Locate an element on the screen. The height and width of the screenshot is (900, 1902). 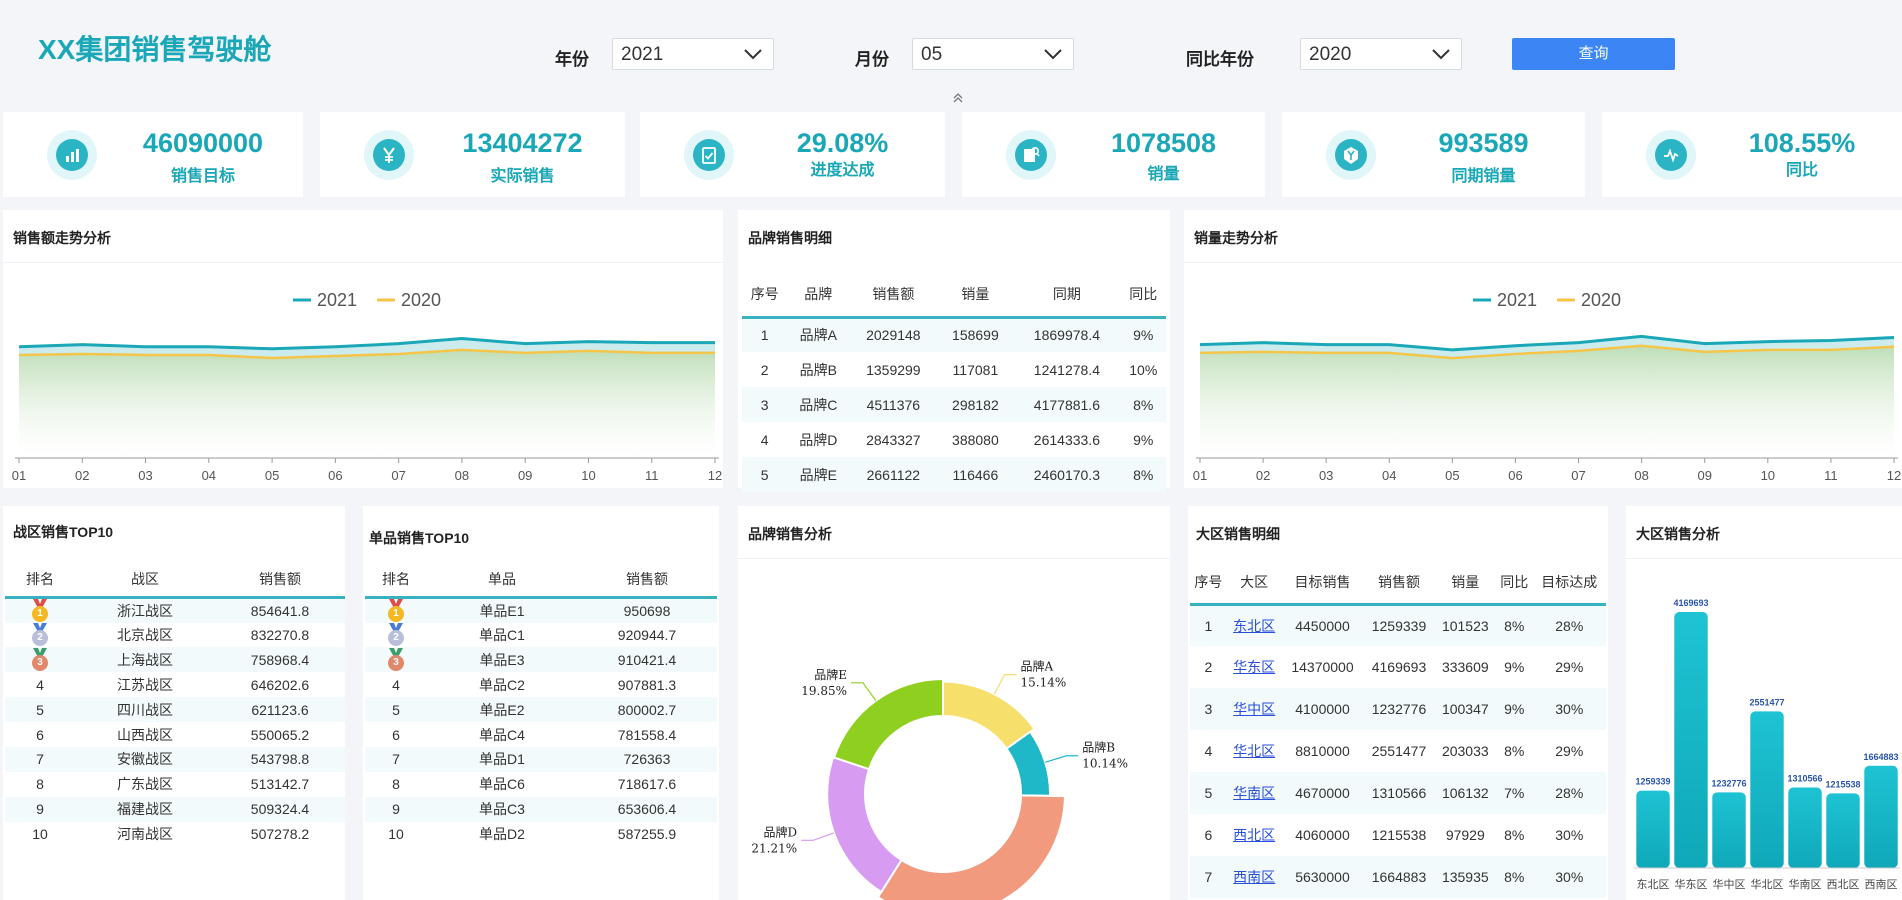
table-row: 10 单品D2 587255.9 is located at coordinates (541, 834).